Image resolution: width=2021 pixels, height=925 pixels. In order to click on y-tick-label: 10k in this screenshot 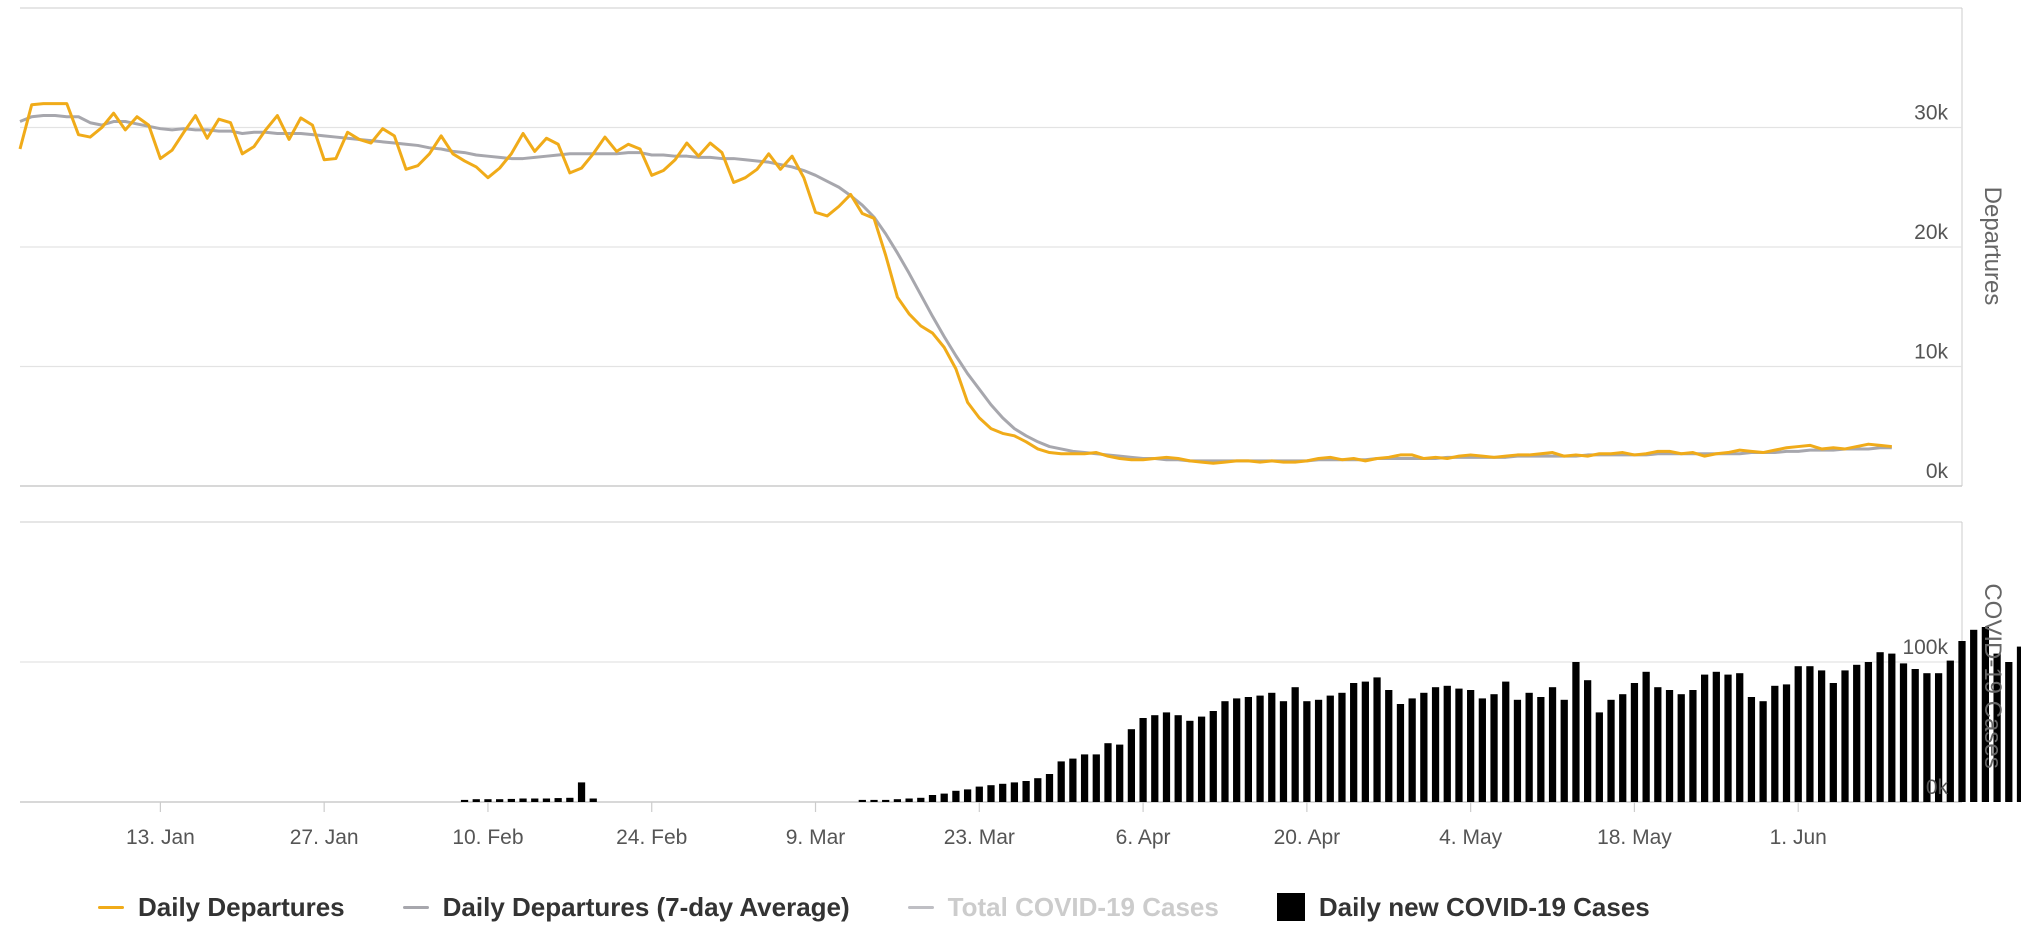, I will do `click(1931, 352)`.